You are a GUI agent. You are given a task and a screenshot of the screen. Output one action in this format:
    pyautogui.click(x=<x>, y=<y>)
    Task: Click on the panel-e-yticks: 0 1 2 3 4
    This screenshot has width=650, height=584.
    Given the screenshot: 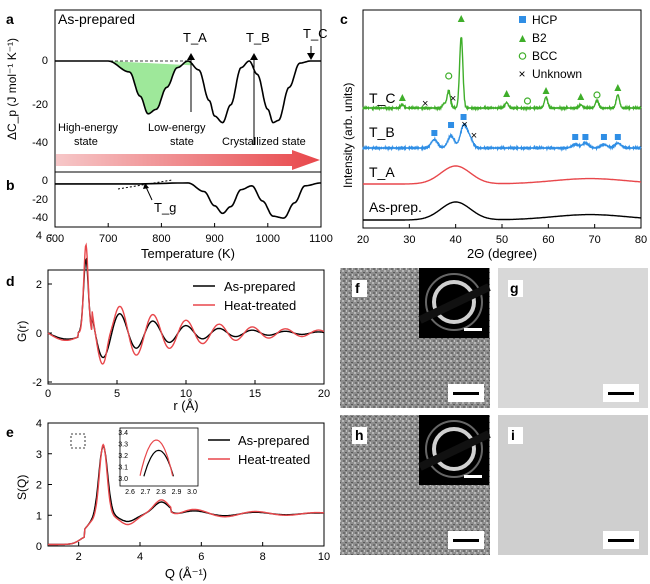 What is the action you would take?
    pyautogui.click(x=44, y=485)
    